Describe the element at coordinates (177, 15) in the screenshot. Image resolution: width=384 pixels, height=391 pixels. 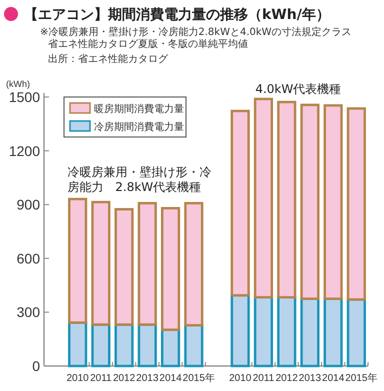
I see `chart-title: 【エアコン】期間消費電力量の推移（kWh/年）` at that location.